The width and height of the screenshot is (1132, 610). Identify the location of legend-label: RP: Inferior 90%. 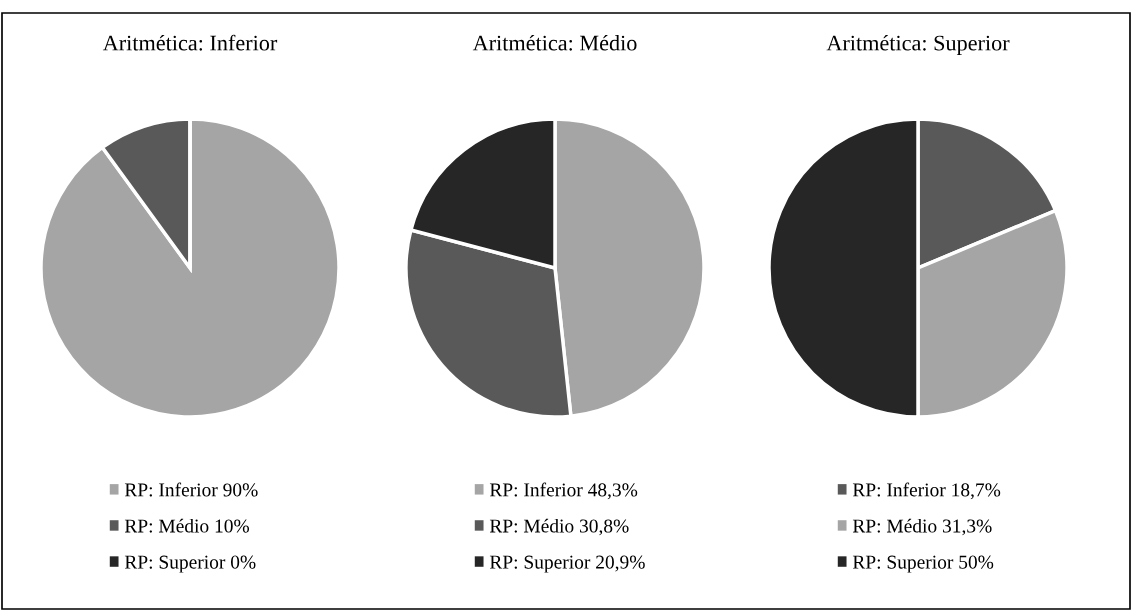
(191, 489).